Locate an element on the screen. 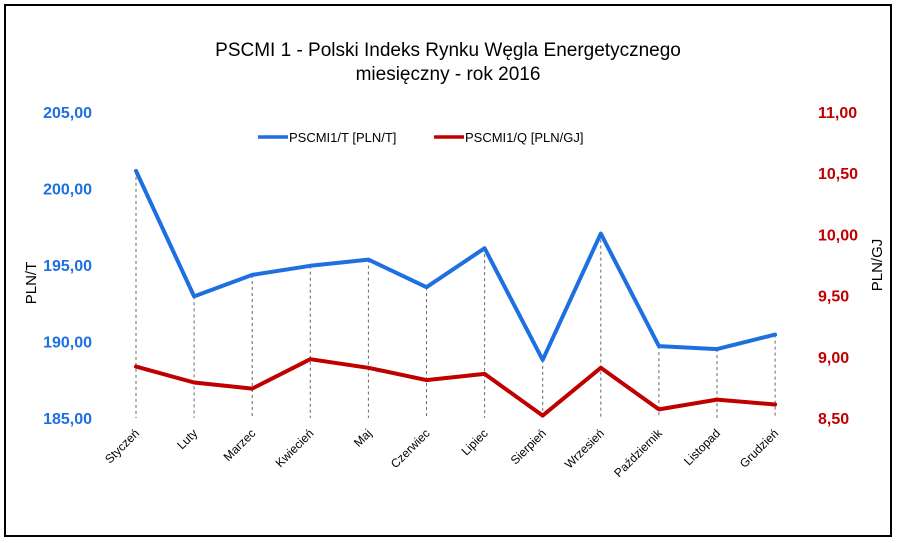 This screenshot has width=898, height=543. legend: PSCMI1/T [PLN/T] PSCMI1/Q [PLN/GJ] is located at coordinates (420, 137).